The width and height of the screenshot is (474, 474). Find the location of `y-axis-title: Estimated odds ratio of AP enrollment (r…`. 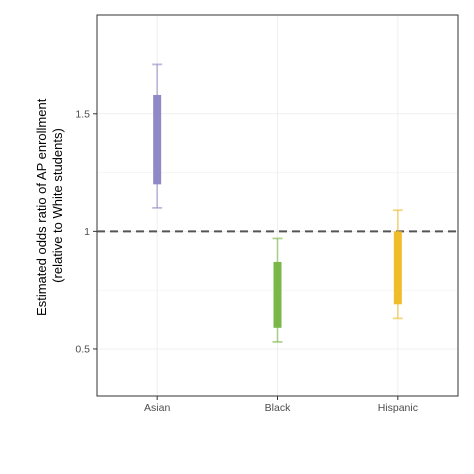

y-axis-title: Estimated odds ratio of AP enrollment (r… is located at coordinates (49, 205).